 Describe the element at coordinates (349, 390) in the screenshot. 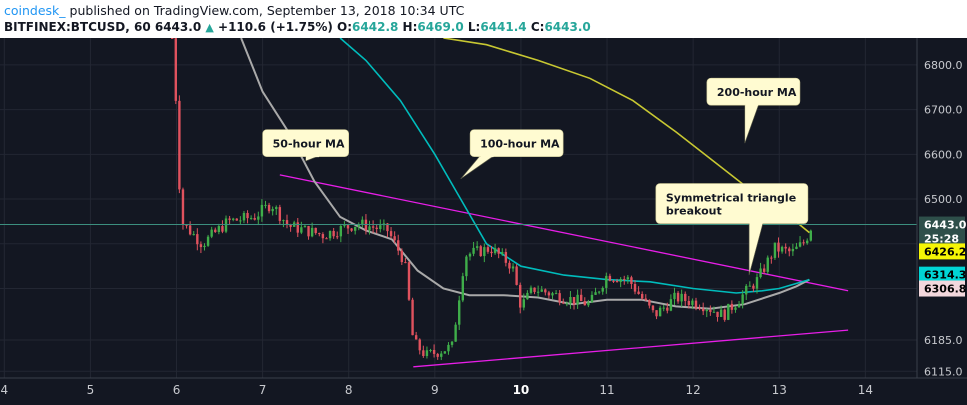

I see `x-tick-label: 8` at that location.